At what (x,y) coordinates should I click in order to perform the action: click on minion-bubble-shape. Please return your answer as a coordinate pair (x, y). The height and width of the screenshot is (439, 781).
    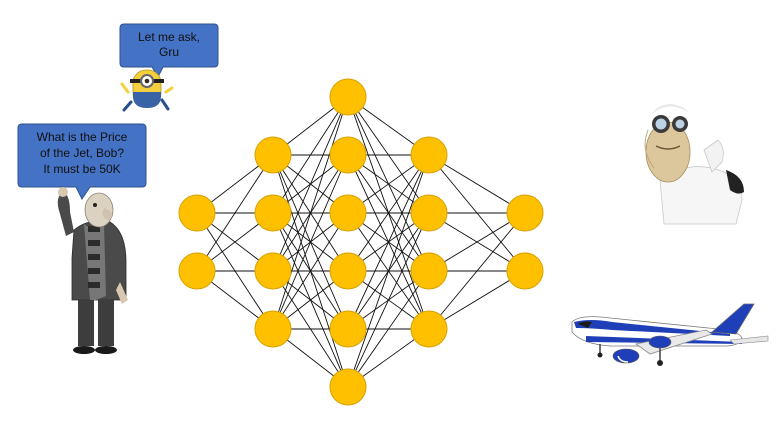
    Looking at the image, I should click on (169, 51).